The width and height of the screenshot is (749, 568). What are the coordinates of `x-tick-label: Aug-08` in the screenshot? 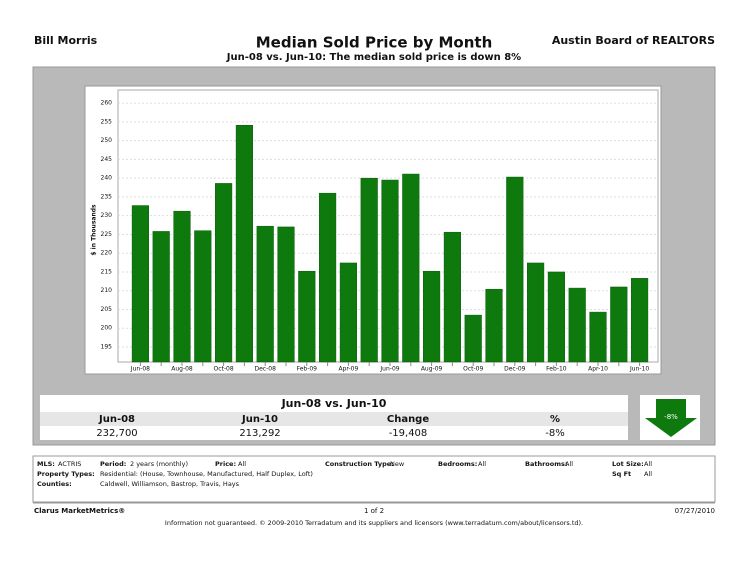 It's located at (182, 369).